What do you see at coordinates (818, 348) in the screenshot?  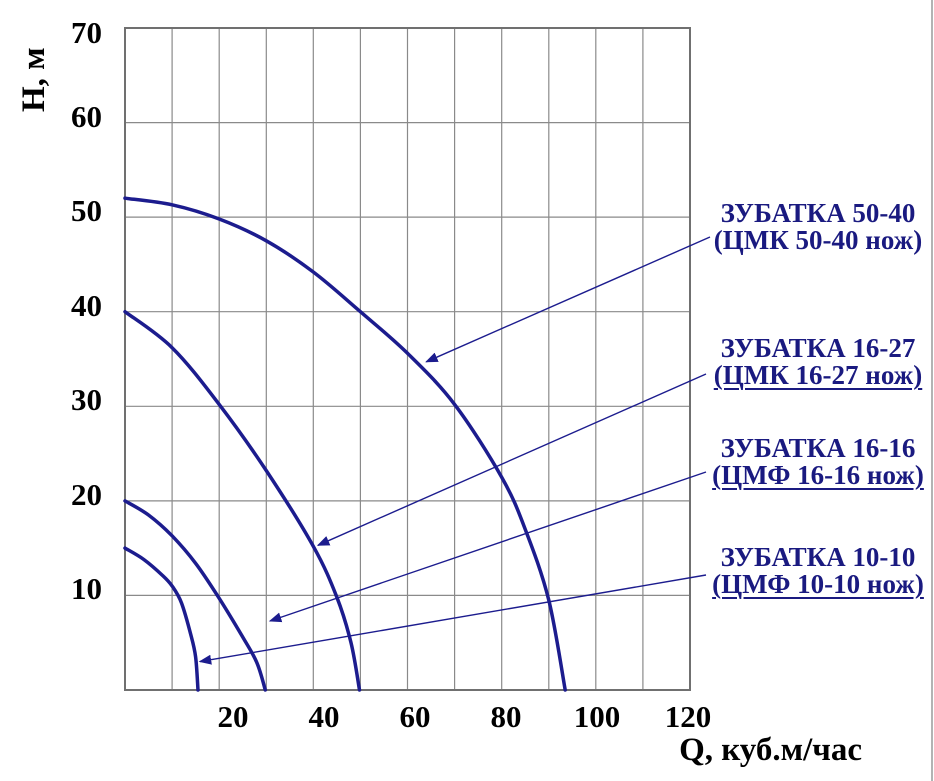 I see `curve-label-model: ЗУБАТКА 16-27` at bounding box center [818, 348].